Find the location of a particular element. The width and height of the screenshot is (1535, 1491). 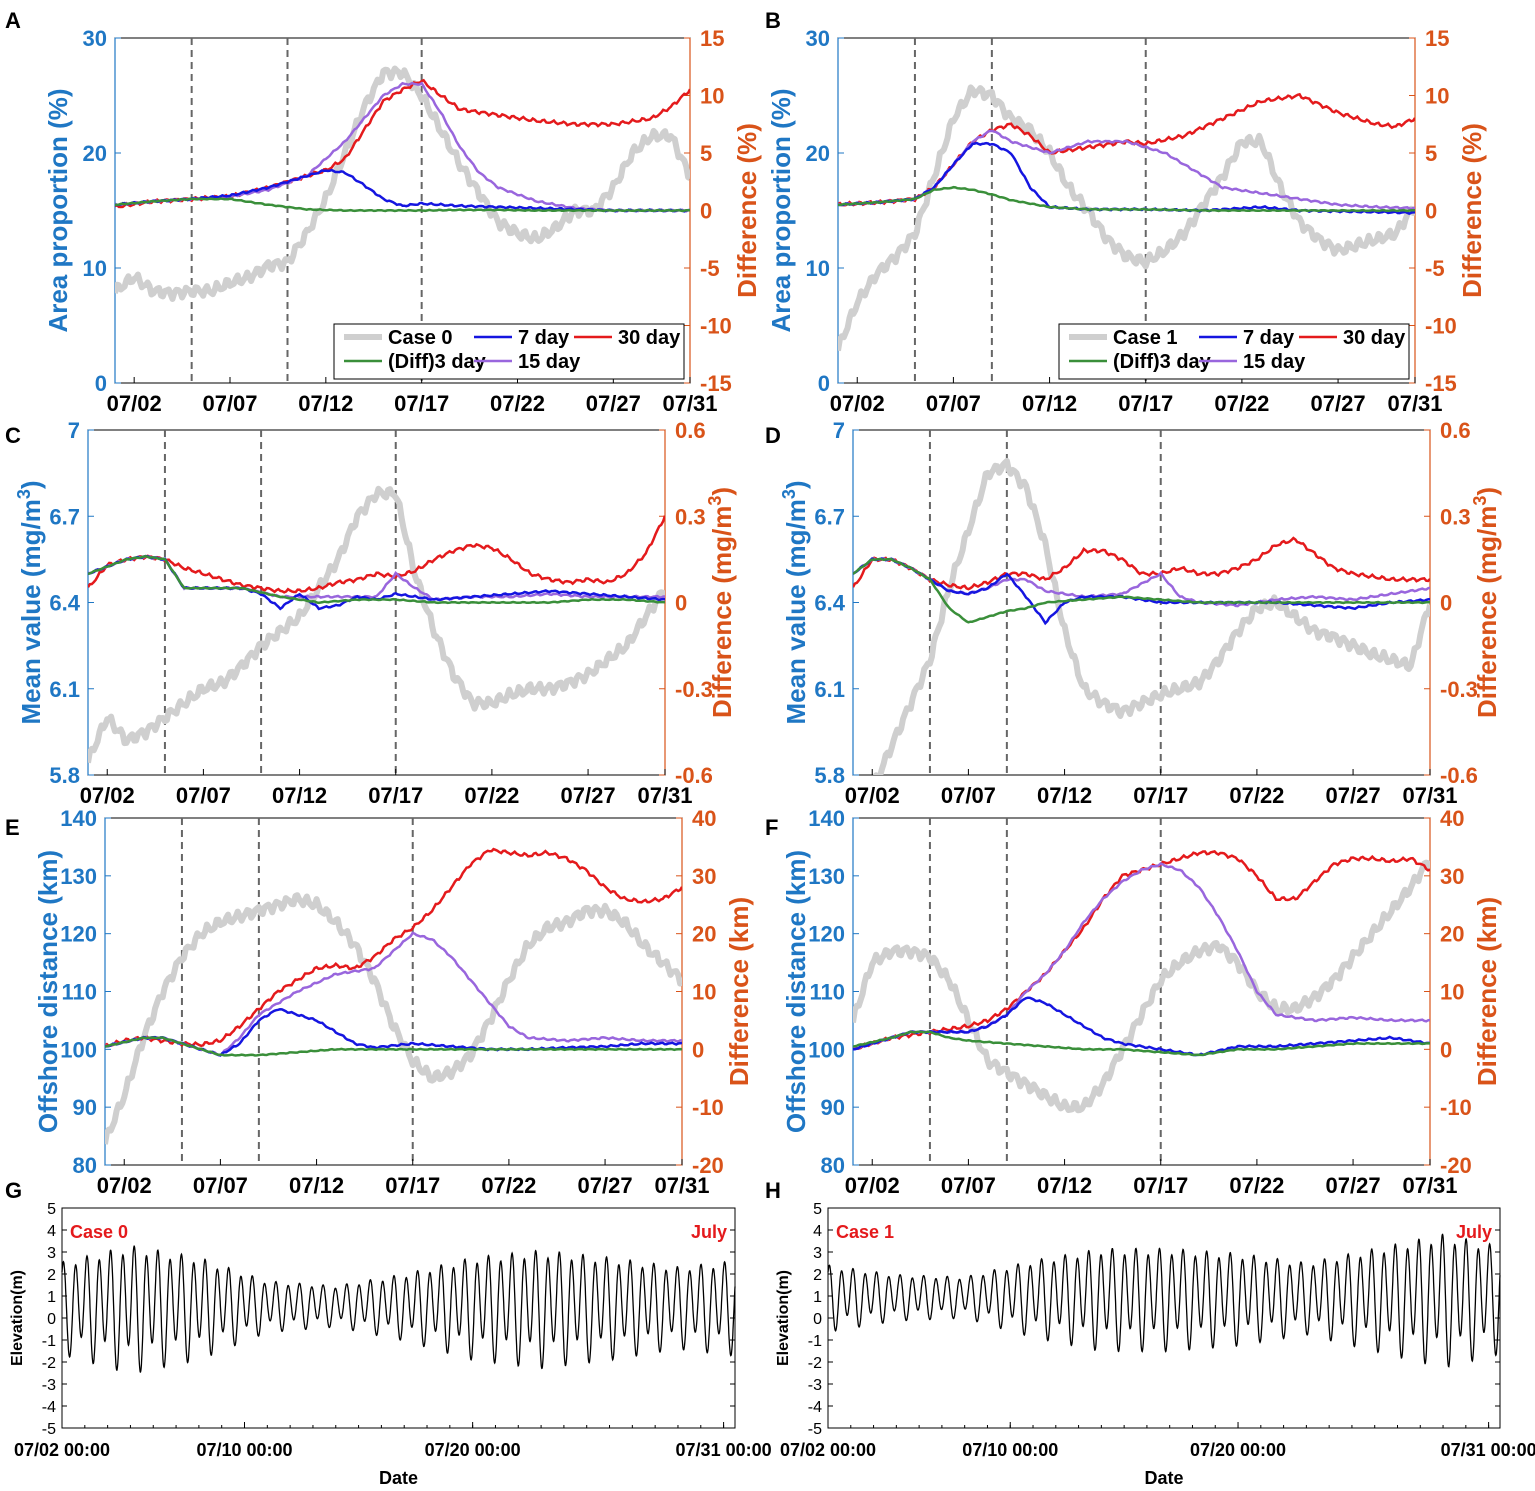

tide-elevation-line is located at coordinates (398, 1309).